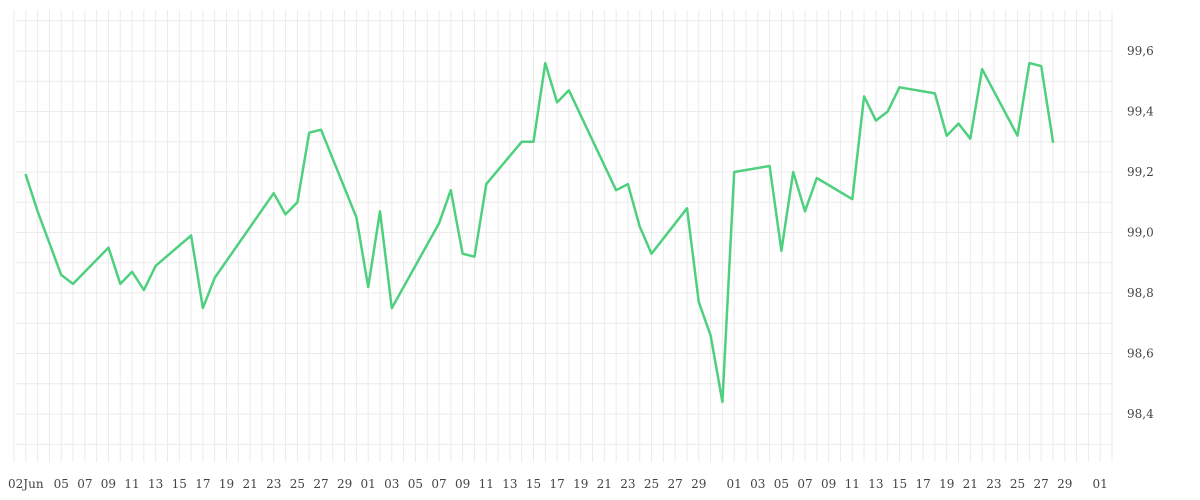 The width and height of the screenshot is (1200, 500). Describe the element at coordinates (1140, 354) in the screenshot. I see `y-tick-label: 98,6` at that location.